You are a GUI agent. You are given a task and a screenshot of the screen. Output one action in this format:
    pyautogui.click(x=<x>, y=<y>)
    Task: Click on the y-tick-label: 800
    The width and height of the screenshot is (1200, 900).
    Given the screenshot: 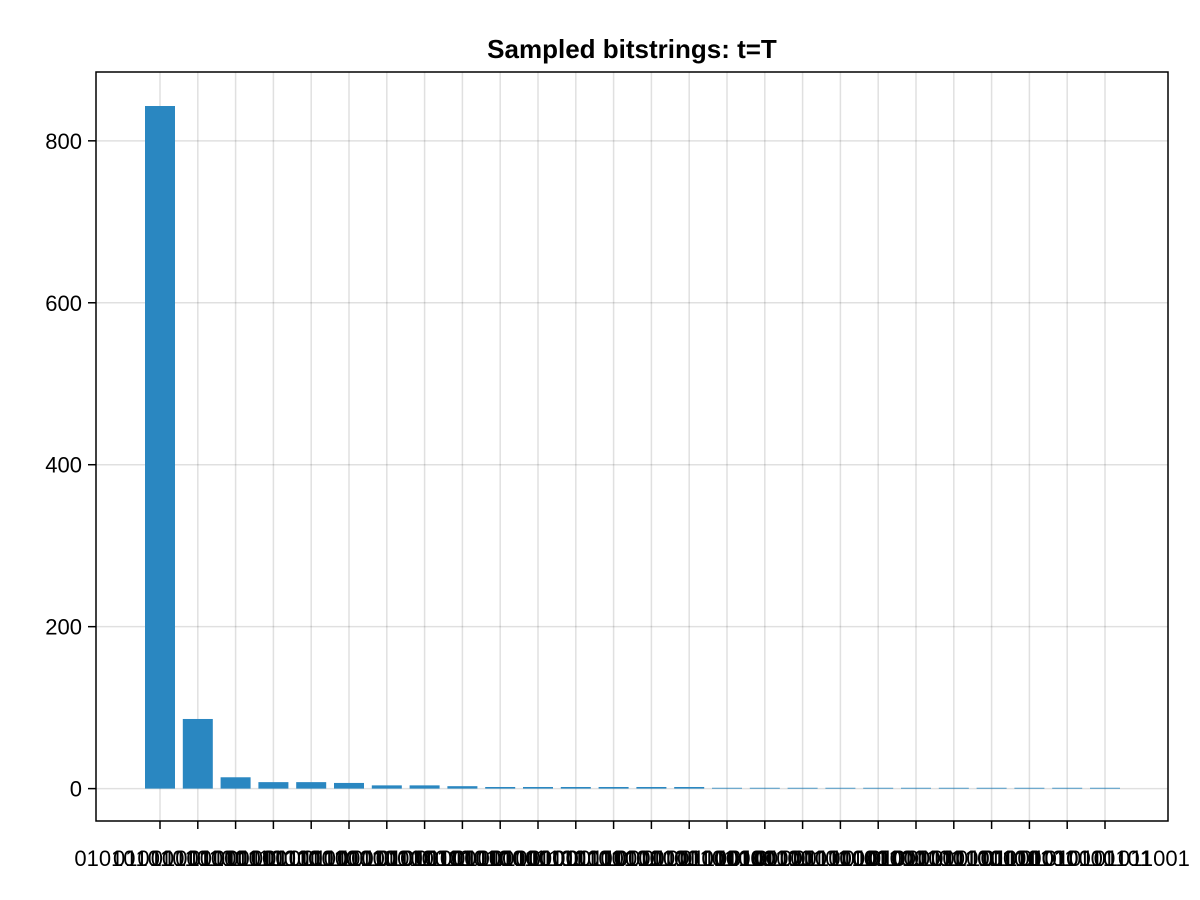 What is the action you would take?
    pyautogui.click(x=63, y=141)
    